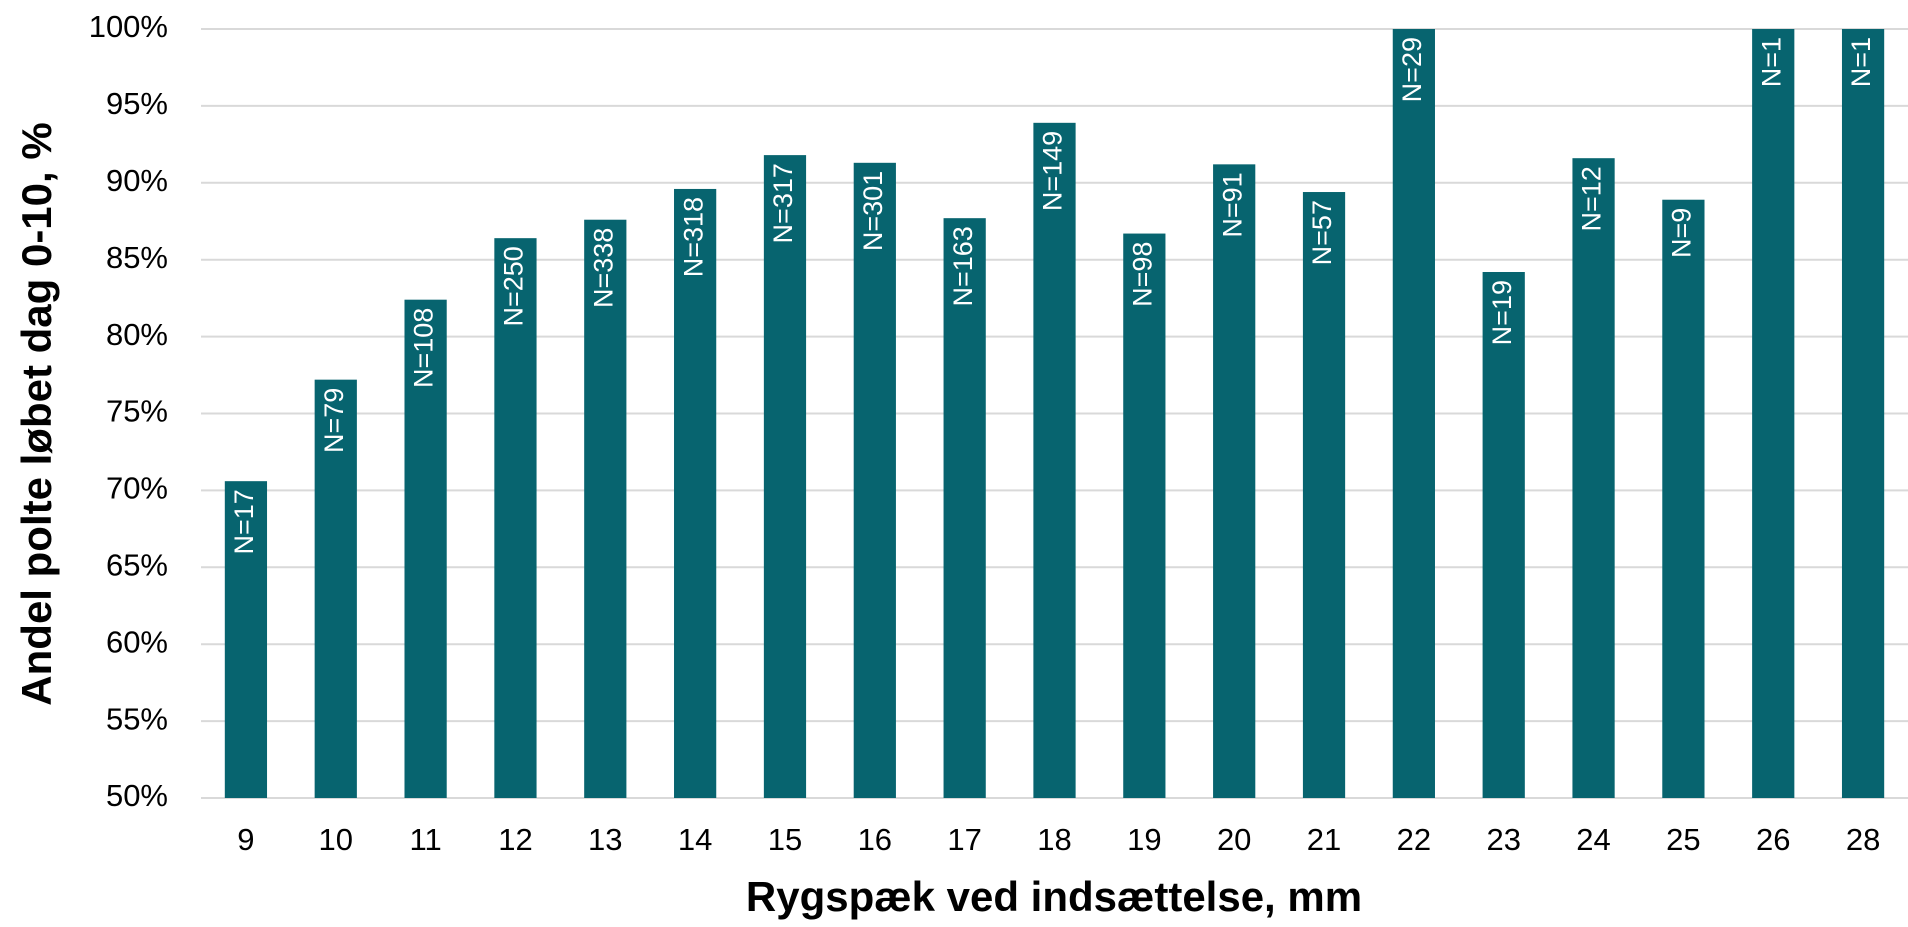 The width and height of the screenshot is (1908, 927). I want to click on x-tick-label: 11, so click(426, 839).